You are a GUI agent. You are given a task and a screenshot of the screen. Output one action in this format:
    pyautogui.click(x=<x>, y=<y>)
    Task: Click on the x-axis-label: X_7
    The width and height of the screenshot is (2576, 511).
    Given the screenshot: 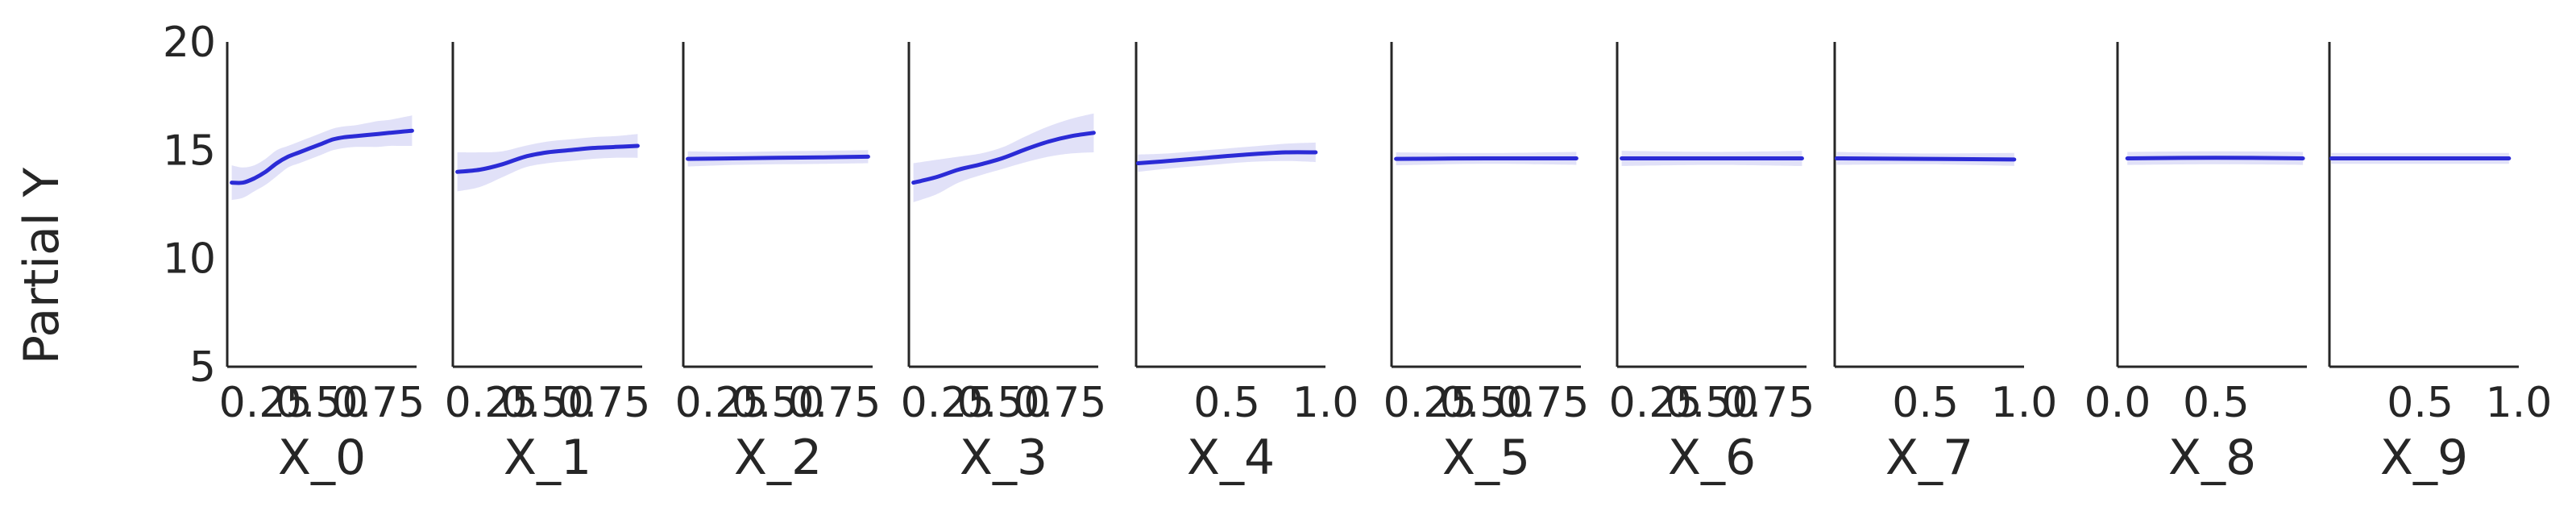 What is the action you would take?
    pyautogui.click(x=1929, y=458)
    